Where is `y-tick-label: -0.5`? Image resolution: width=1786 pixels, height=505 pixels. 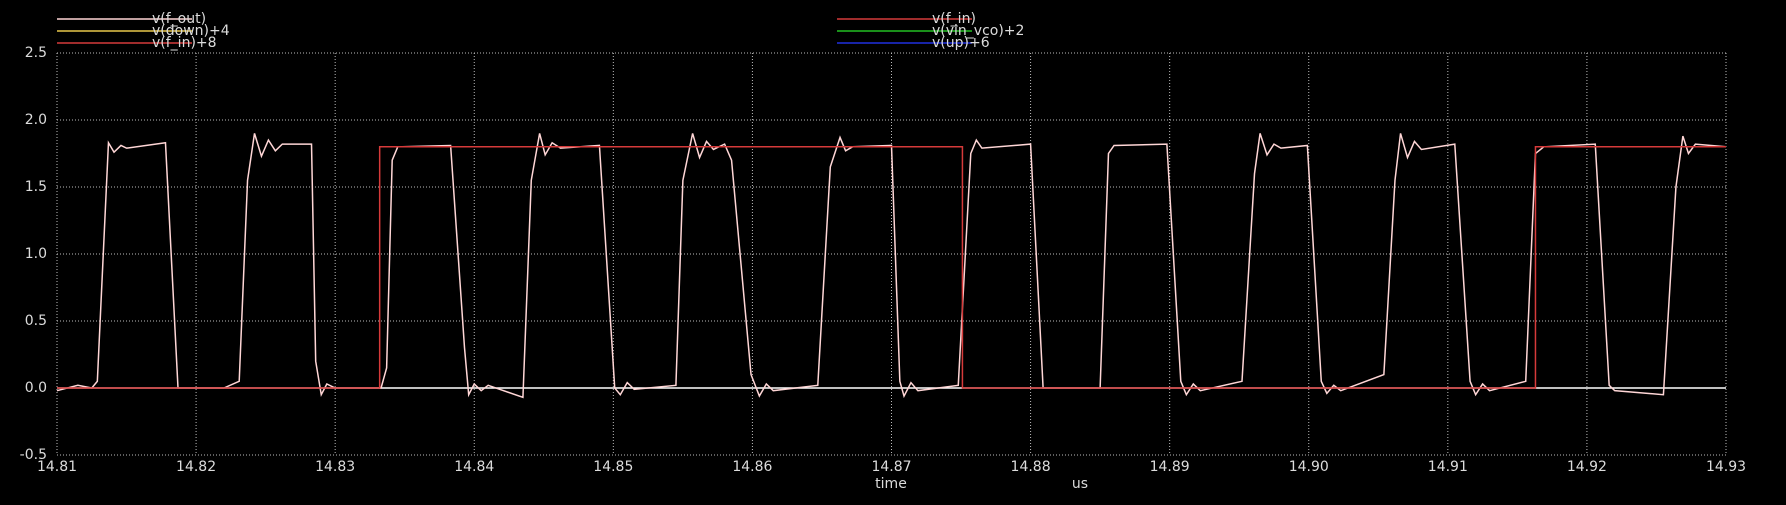 y-tick-label: -0.5 is located at coordinates (33, 455).